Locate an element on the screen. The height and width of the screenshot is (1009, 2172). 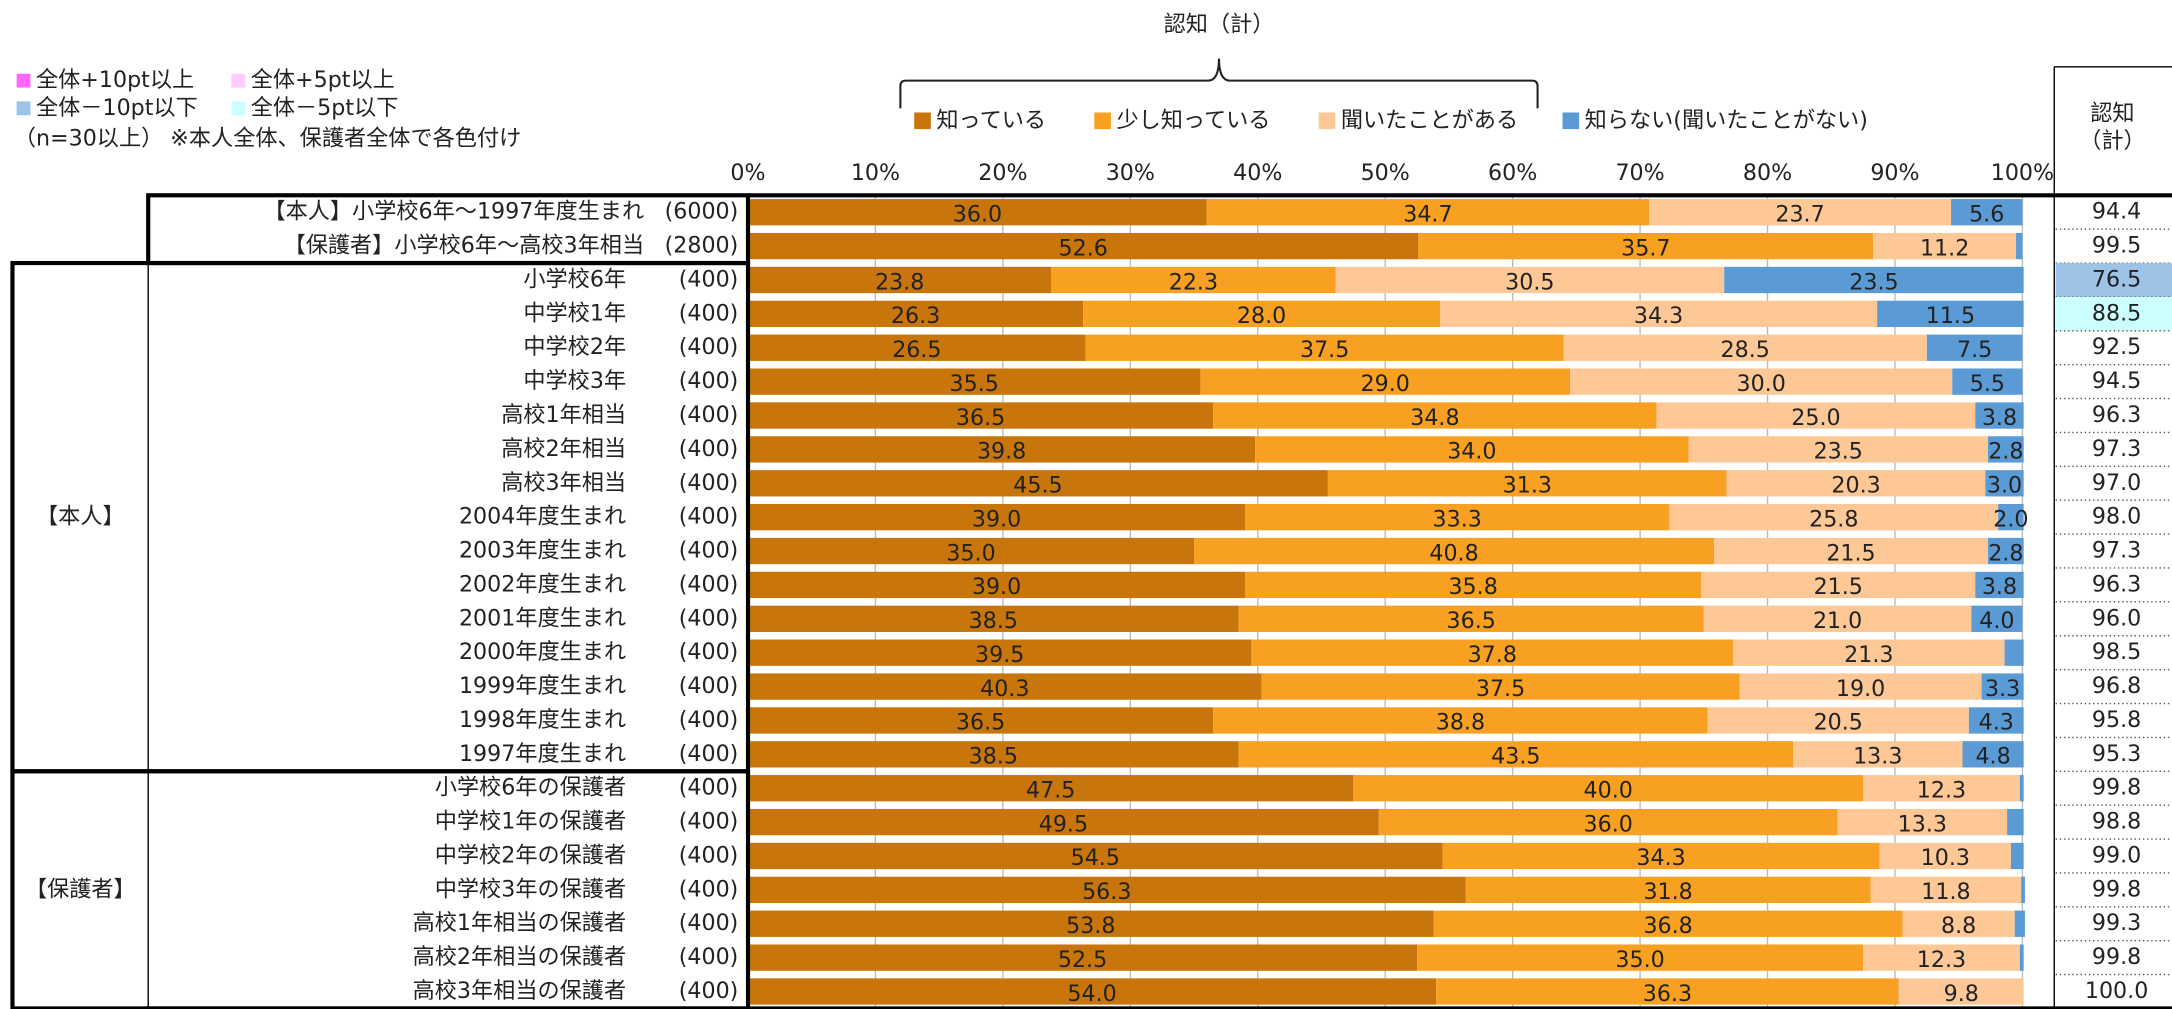
segment-label: 5.5 is located at coordinates (1987, 384).